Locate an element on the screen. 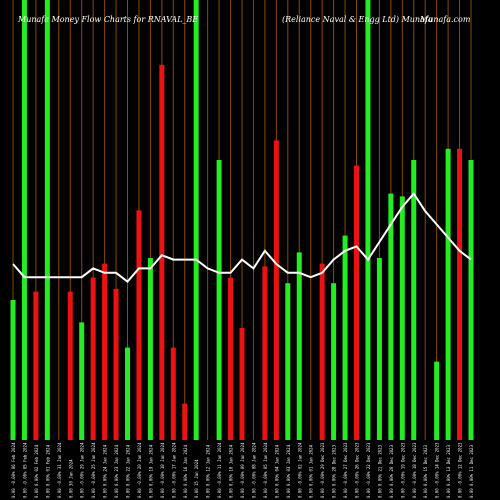  x-tick-label: 0.00 -0.00% 27 Dec 2023 is located at coordinates (345, 470).